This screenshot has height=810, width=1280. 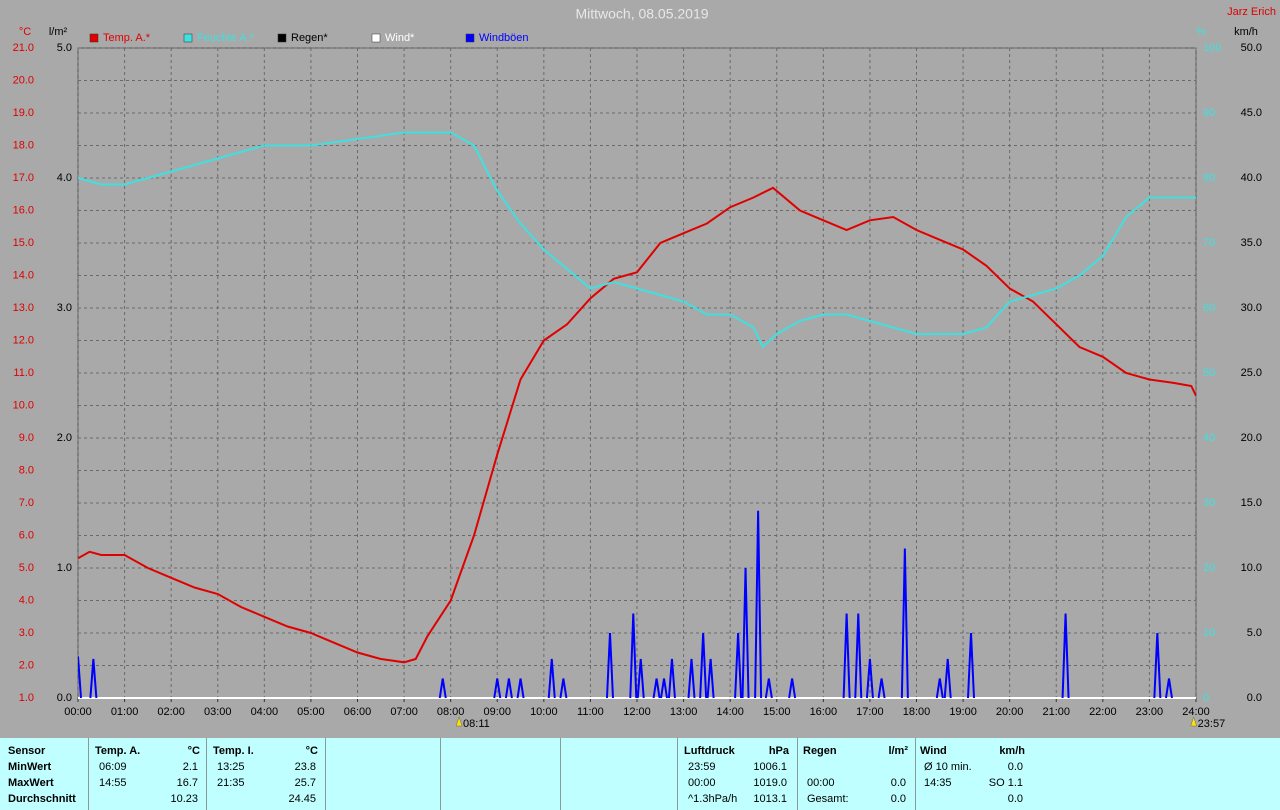 What do you see at coordinates (26, 665) in the screenshot?
I see `y-tick-label: 2.0` at bounding box center [26, 665].